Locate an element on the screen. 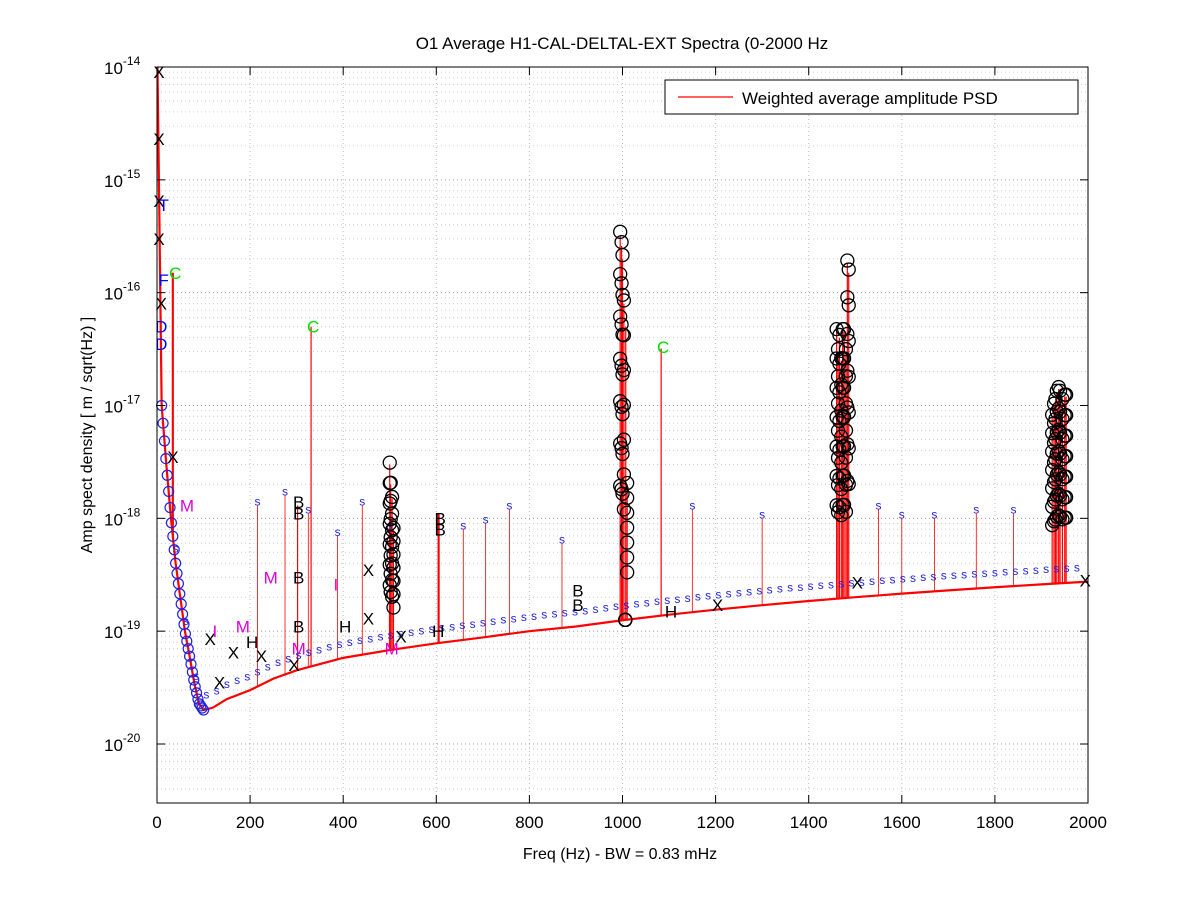  legend-label: Weighted average amplitude PSD is located at coordinates (870, 98).